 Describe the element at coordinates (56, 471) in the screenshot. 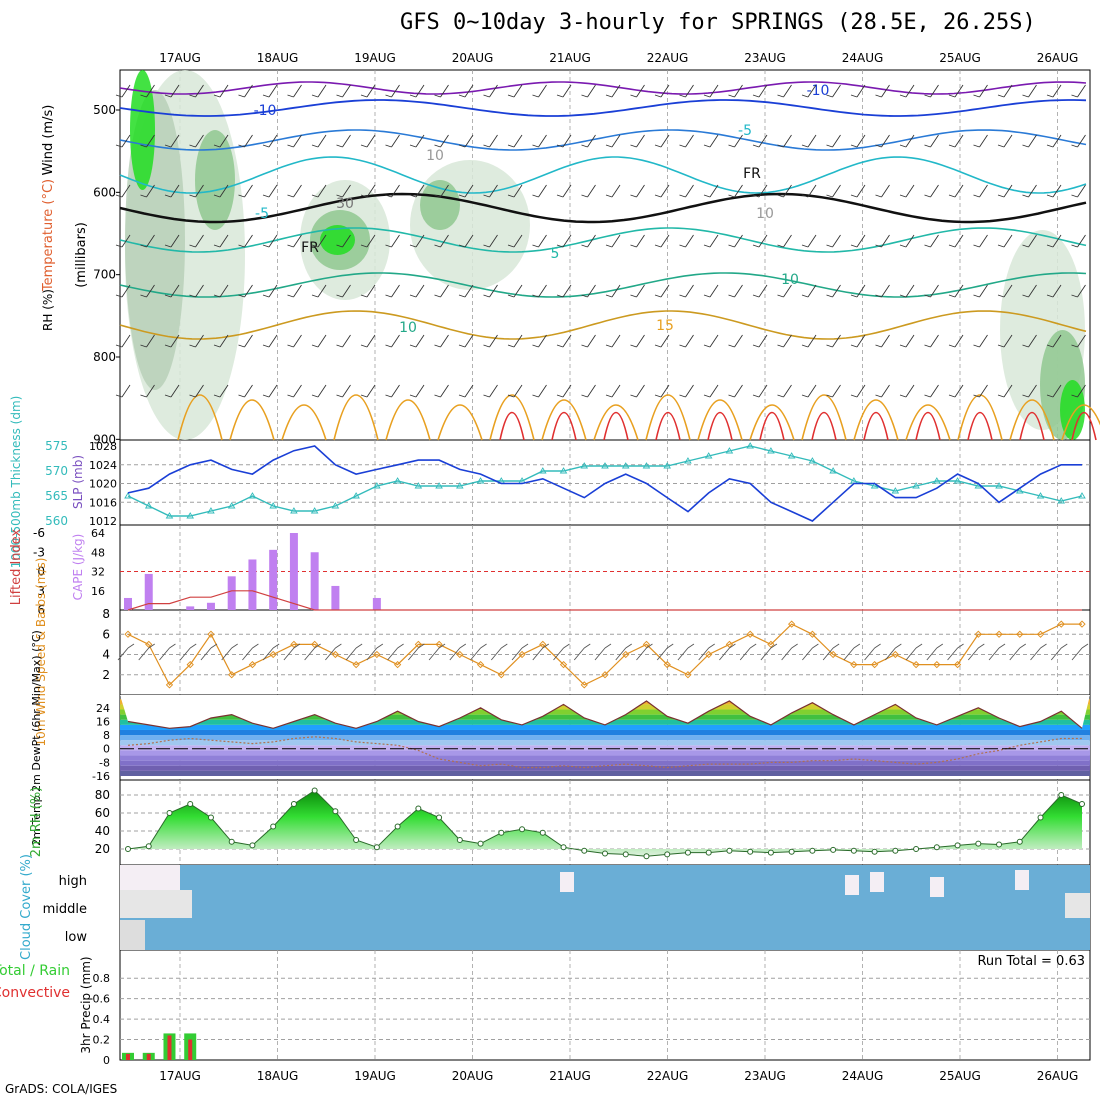

I see `tick-label: 570` at that location.